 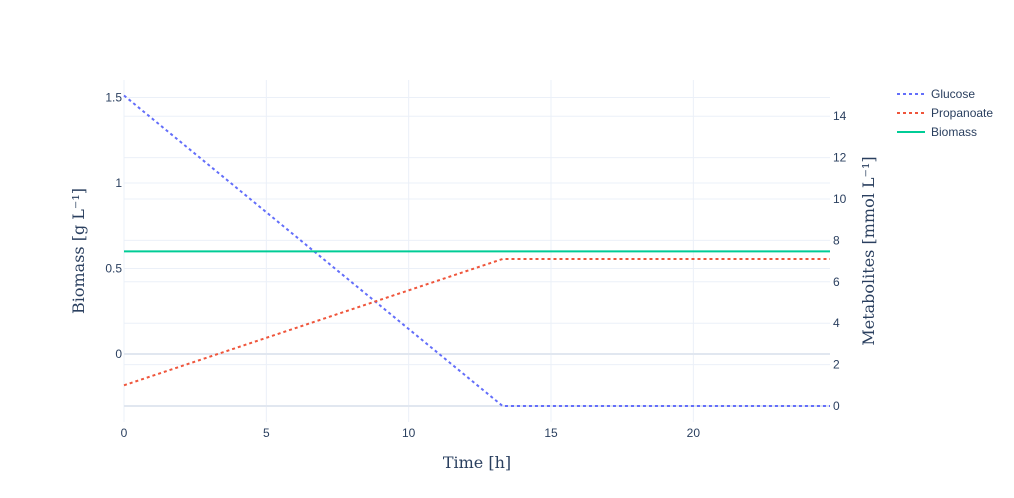 What do you see at coordinates (694, 433) in the screenshot?
I see `x-tick-label: 20` at bounding box center [694, 433].